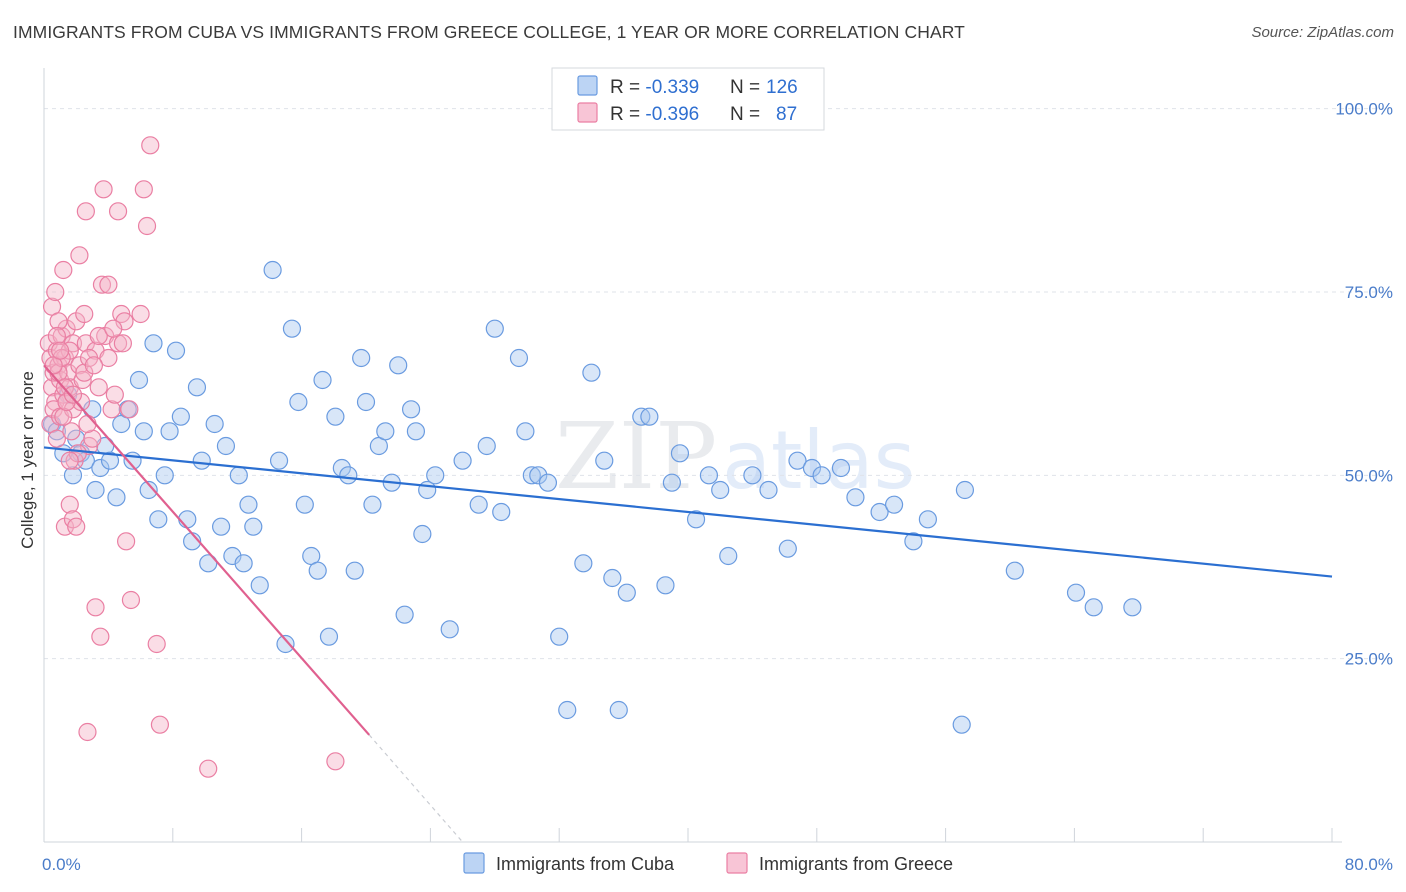  I want to click on y-tick-label: 100.0%, so click(1364, 109).